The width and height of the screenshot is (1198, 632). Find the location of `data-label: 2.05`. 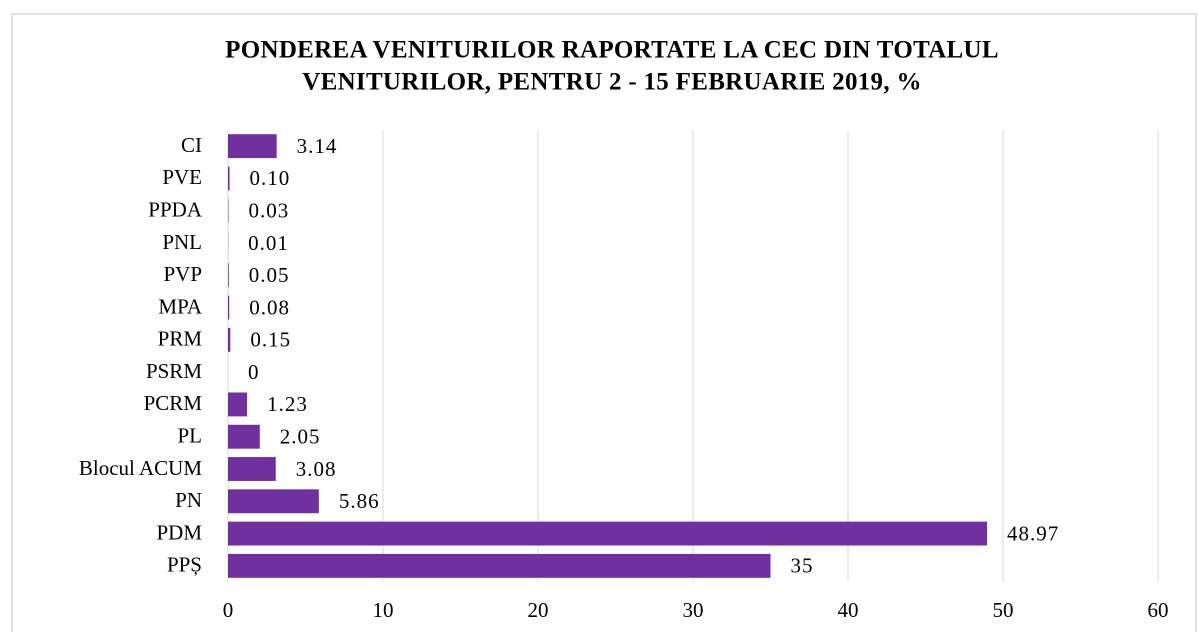

data-label: 2.05 is located at coordinates (300, 437).